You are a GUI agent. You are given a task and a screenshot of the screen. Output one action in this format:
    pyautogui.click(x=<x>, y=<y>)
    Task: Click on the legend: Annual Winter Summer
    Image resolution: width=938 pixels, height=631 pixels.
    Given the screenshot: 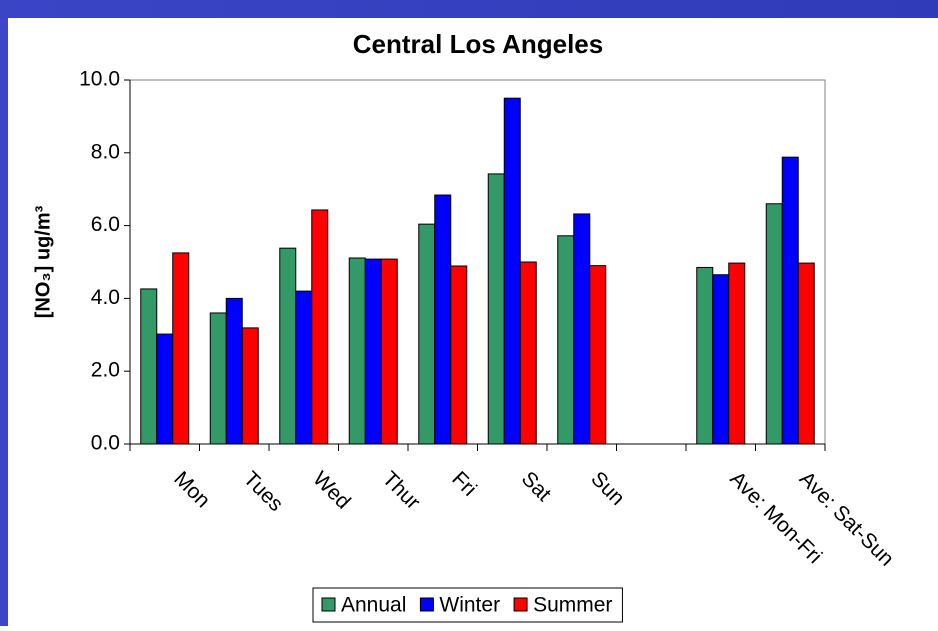 What is the action you would take?
    pyautogui.click(x=467, y=605)
    